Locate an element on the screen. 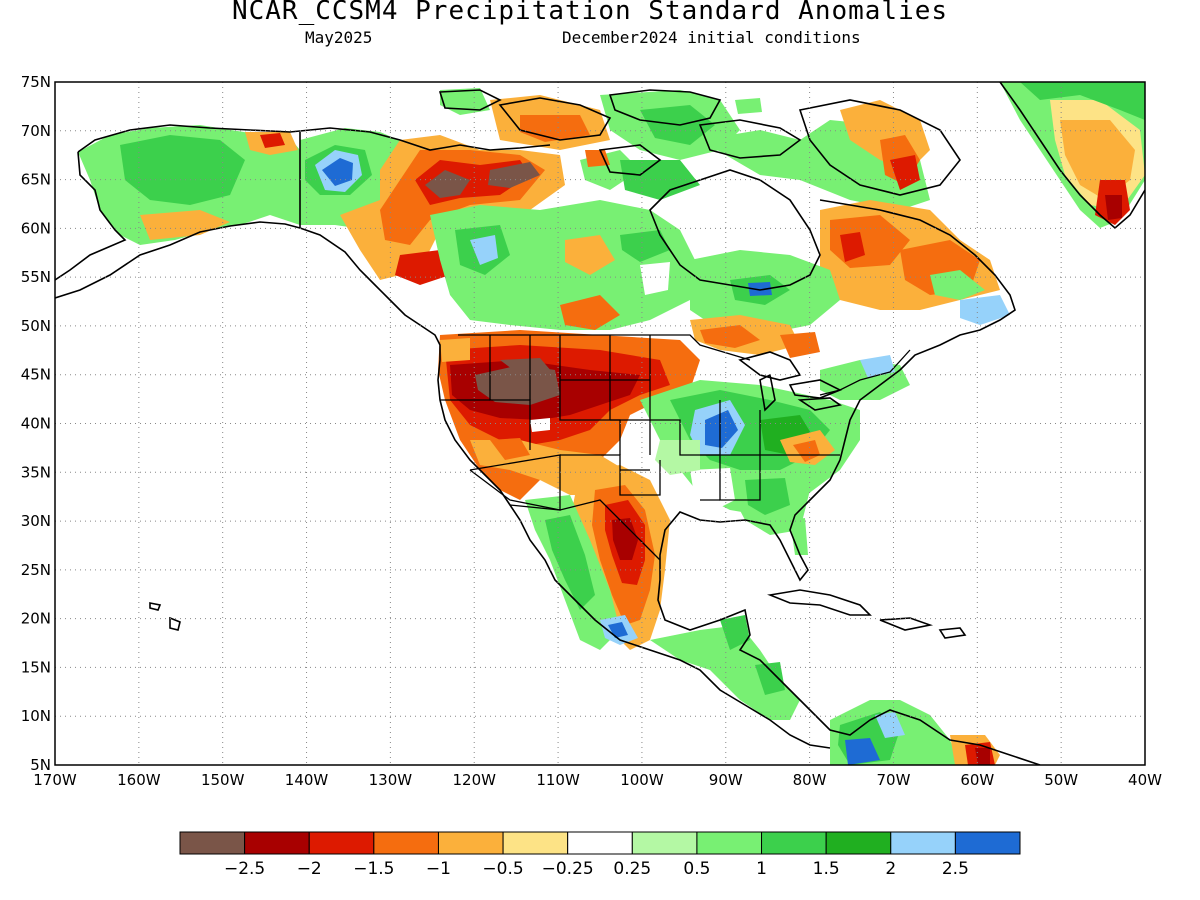 This screenshot has height=900, width=1200. lon-tick-label: 80W is located at coordinates (810, 780).